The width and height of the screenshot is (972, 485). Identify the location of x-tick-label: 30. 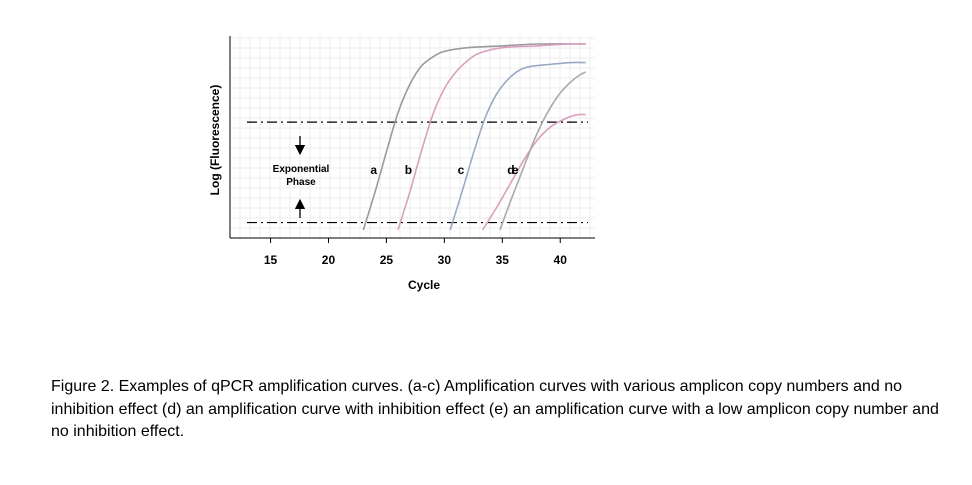
(445, 260).